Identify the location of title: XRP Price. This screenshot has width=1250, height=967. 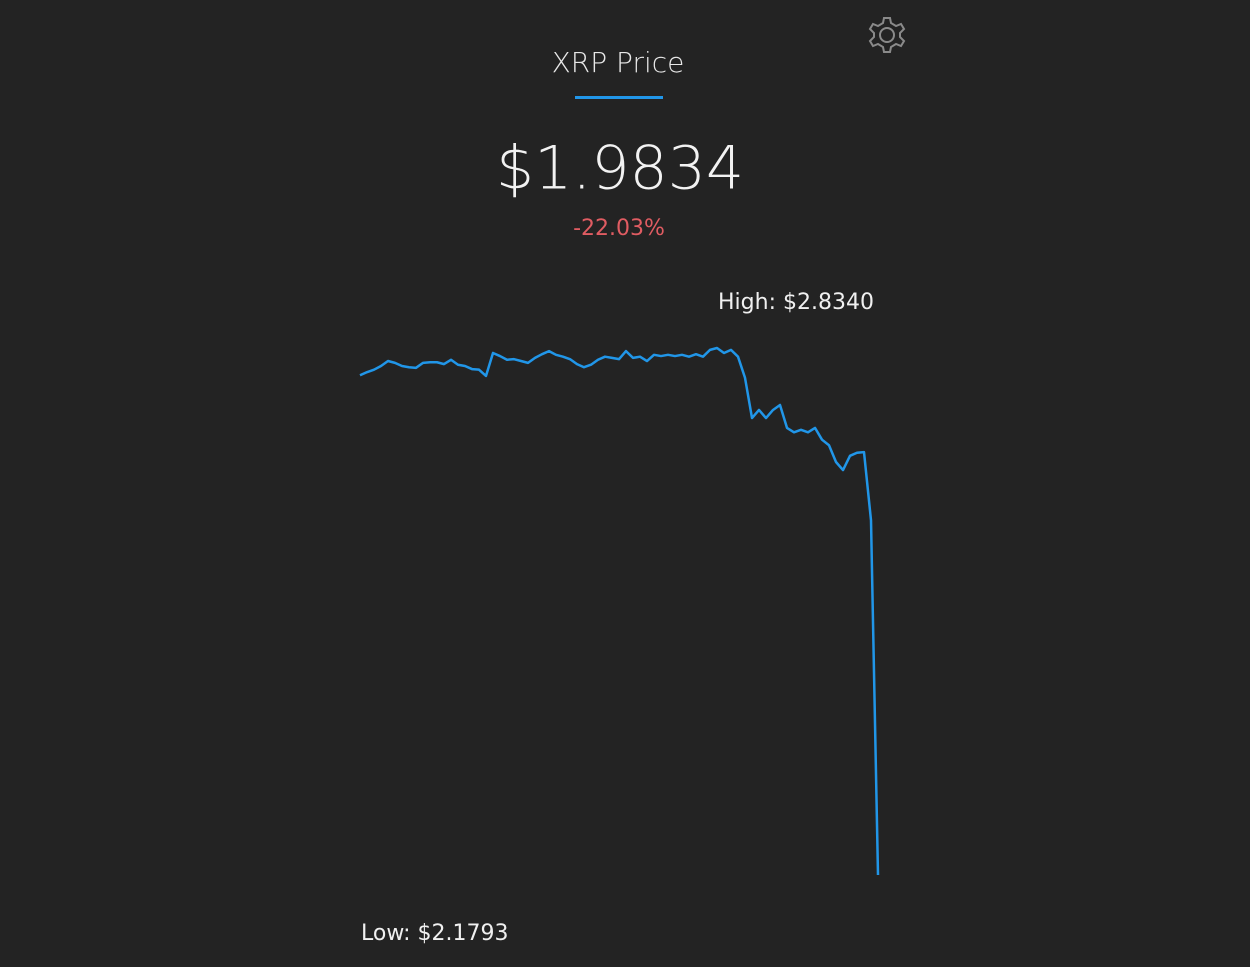
(618, 62).